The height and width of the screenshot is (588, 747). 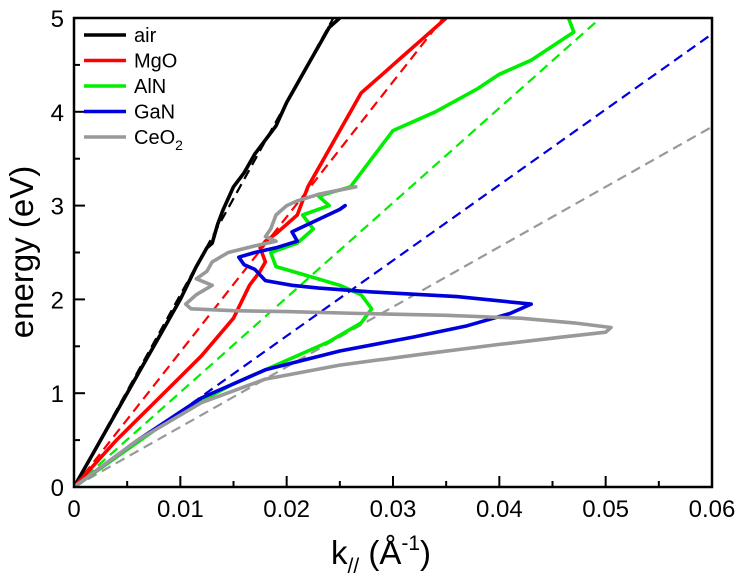 What do you see at coordinates (57, 300) in the screenshot?
I see `y-tick-label: 2` at bounding box center [57, 300].